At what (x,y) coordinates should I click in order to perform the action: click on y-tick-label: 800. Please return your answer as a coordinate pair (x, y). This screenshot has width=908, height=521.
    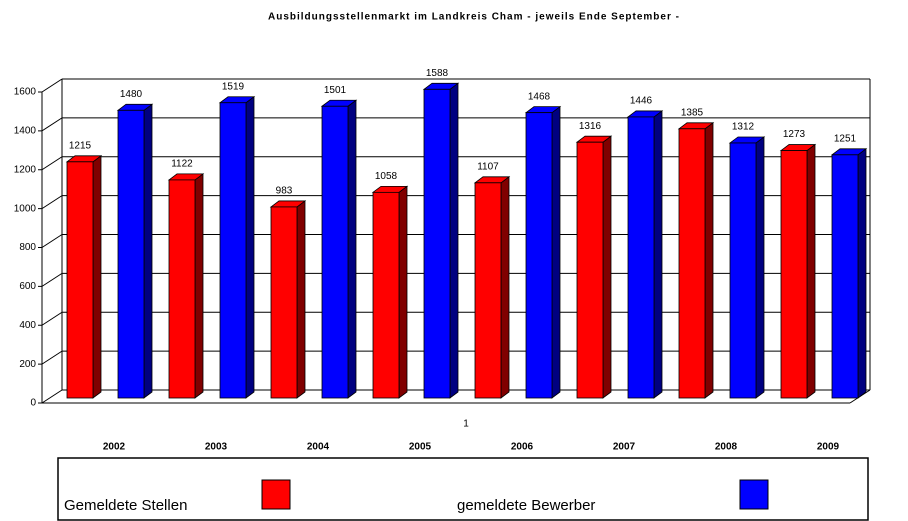
    Looking at the image, I should click on (27, 247).